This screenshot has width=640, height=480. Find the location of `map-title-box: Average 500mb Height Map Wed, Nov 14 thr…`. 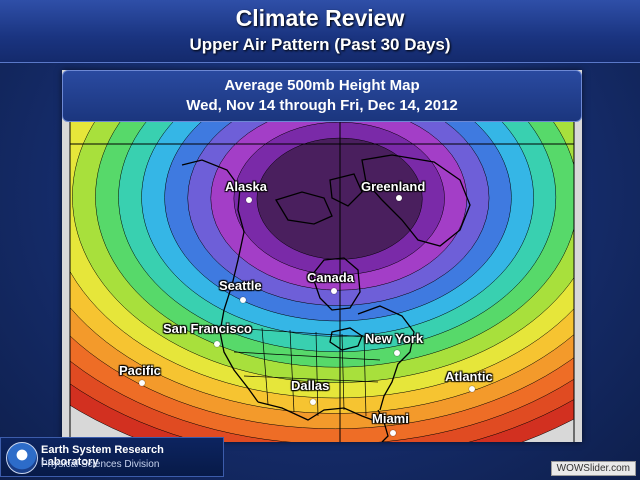

map-title-box: Average 500mb Height Map Wed, Nov 14 thr… is located at coordinates (322, 96).